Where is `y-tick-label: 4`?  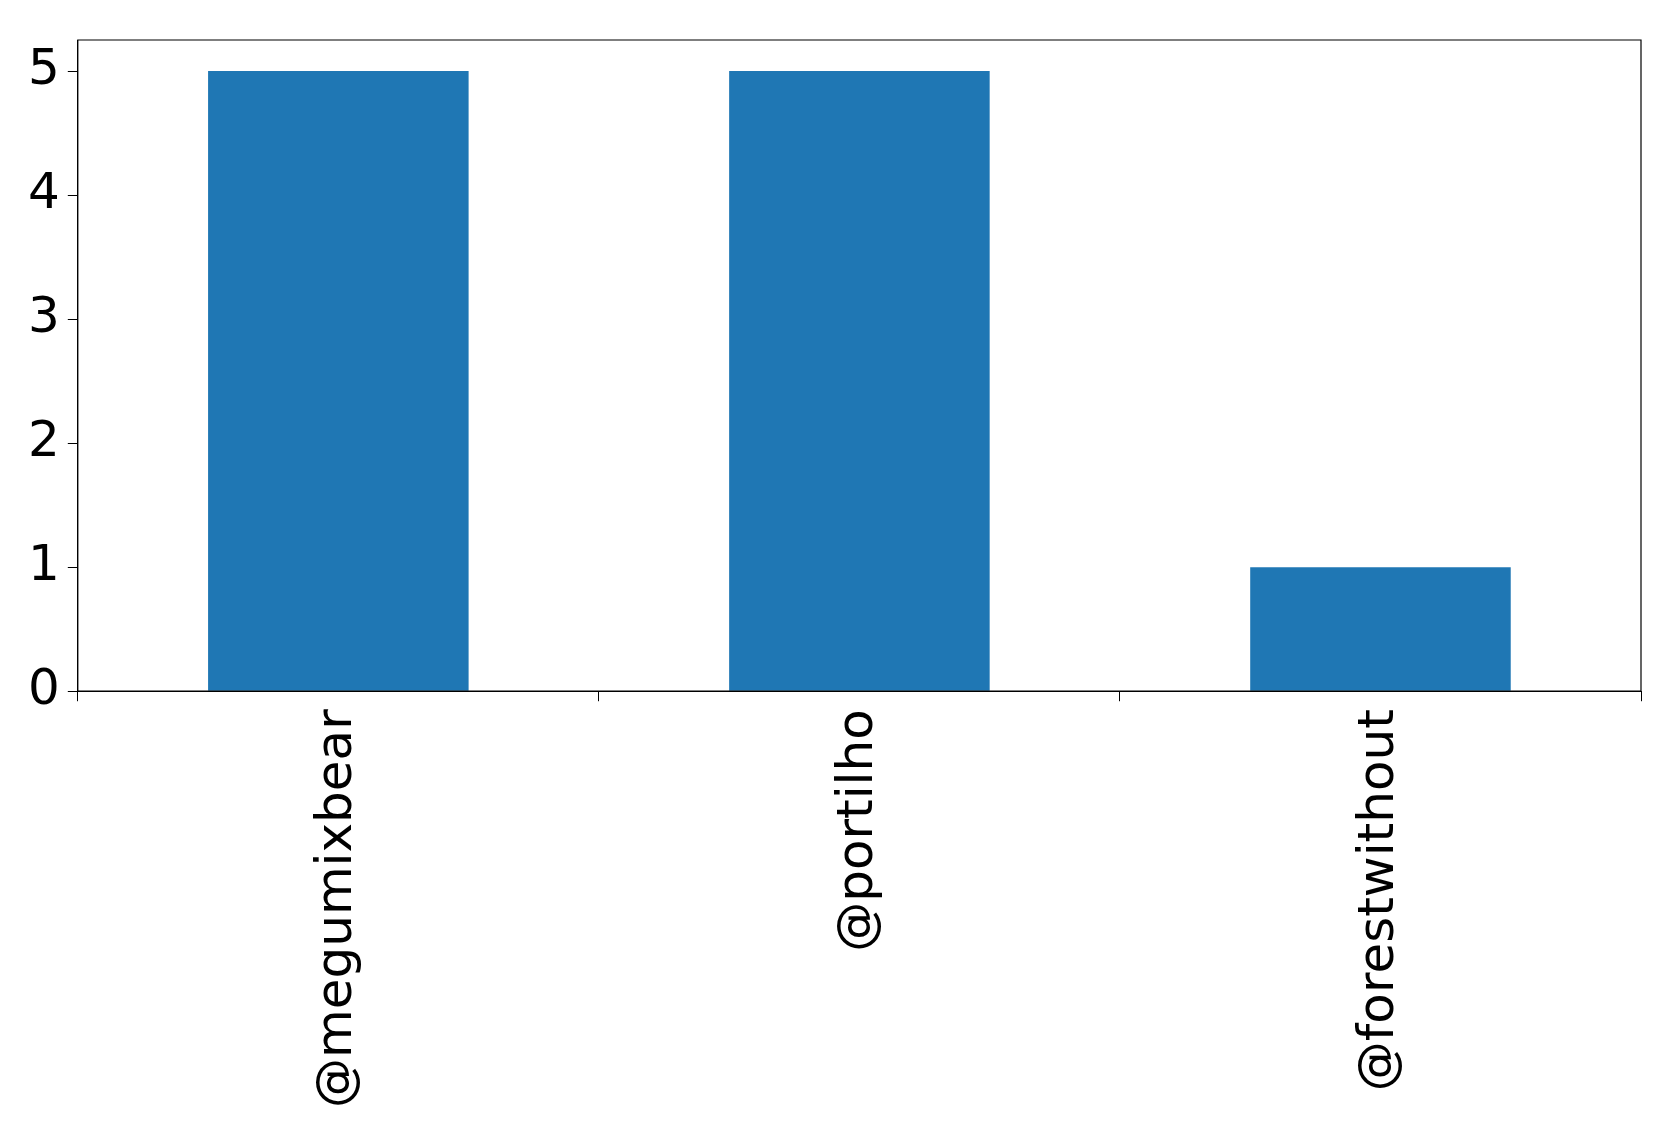 y-tick-label: 4 is located at coordinates (44, 191).